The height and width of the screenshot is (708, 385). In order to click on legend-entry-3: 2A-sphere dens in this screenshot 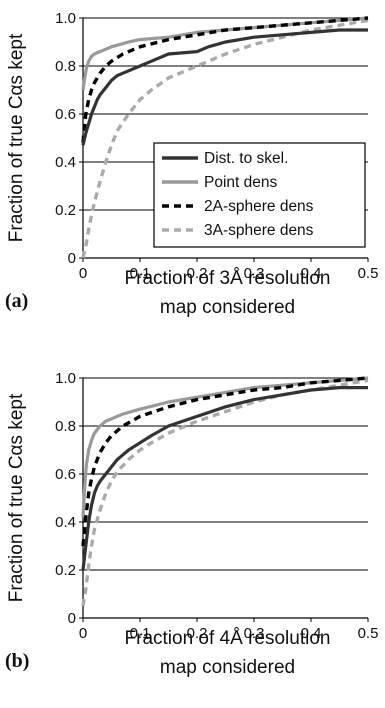, I will do `click(259, 206)`.